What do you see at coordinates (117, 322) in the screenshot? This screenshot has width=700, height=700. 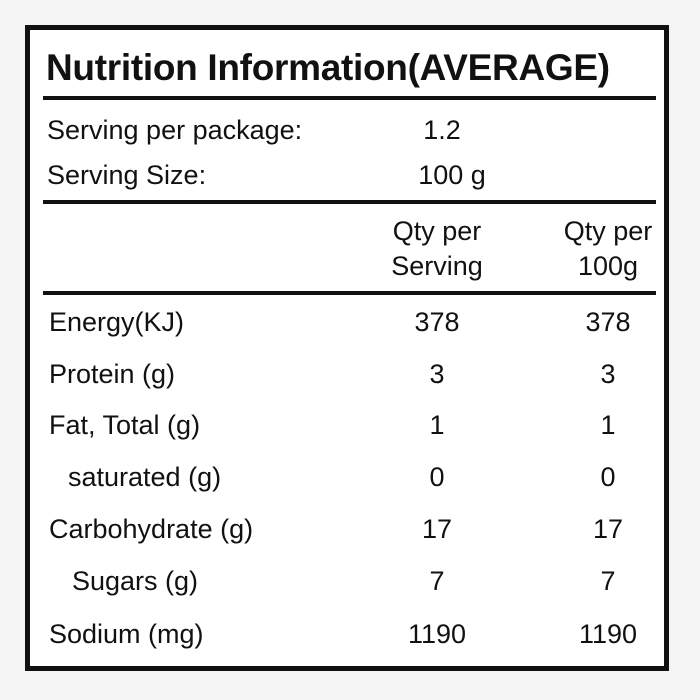 I see `row-label-energy: Energy(KJ)` at bounding box center [117, 322].